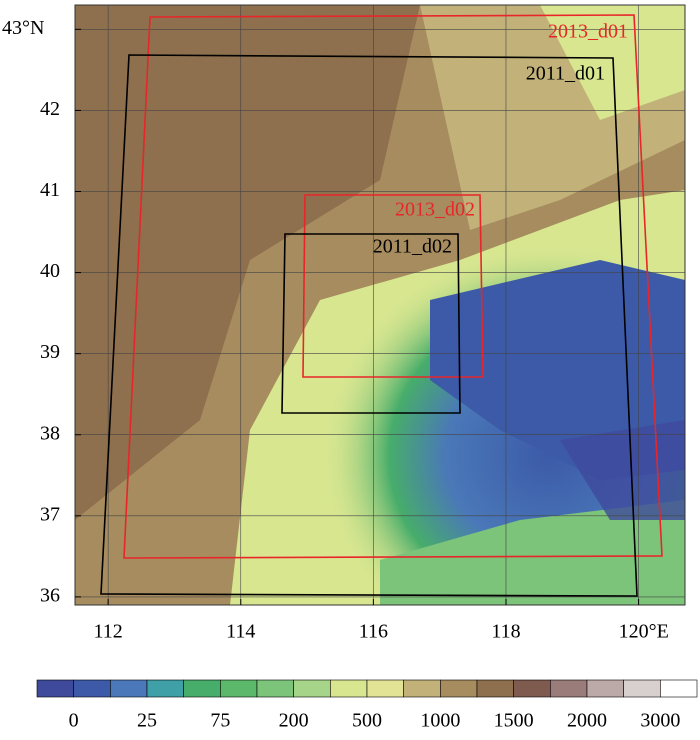  What do you see at coordinates (588, 32) in the screenshot?
I see `domain-label: 2013_d01` at bounding box center [588, 32].